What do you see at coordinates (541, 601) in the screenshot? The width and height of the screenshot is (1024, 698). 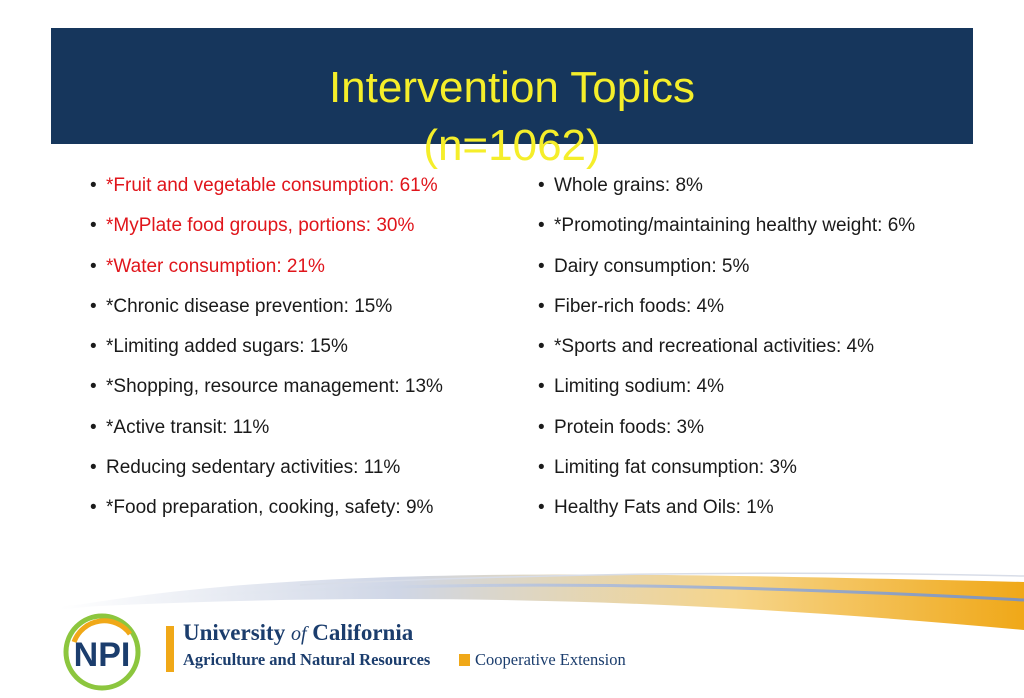 I see `decorative-swoosh` at bounding box center [541, 601].